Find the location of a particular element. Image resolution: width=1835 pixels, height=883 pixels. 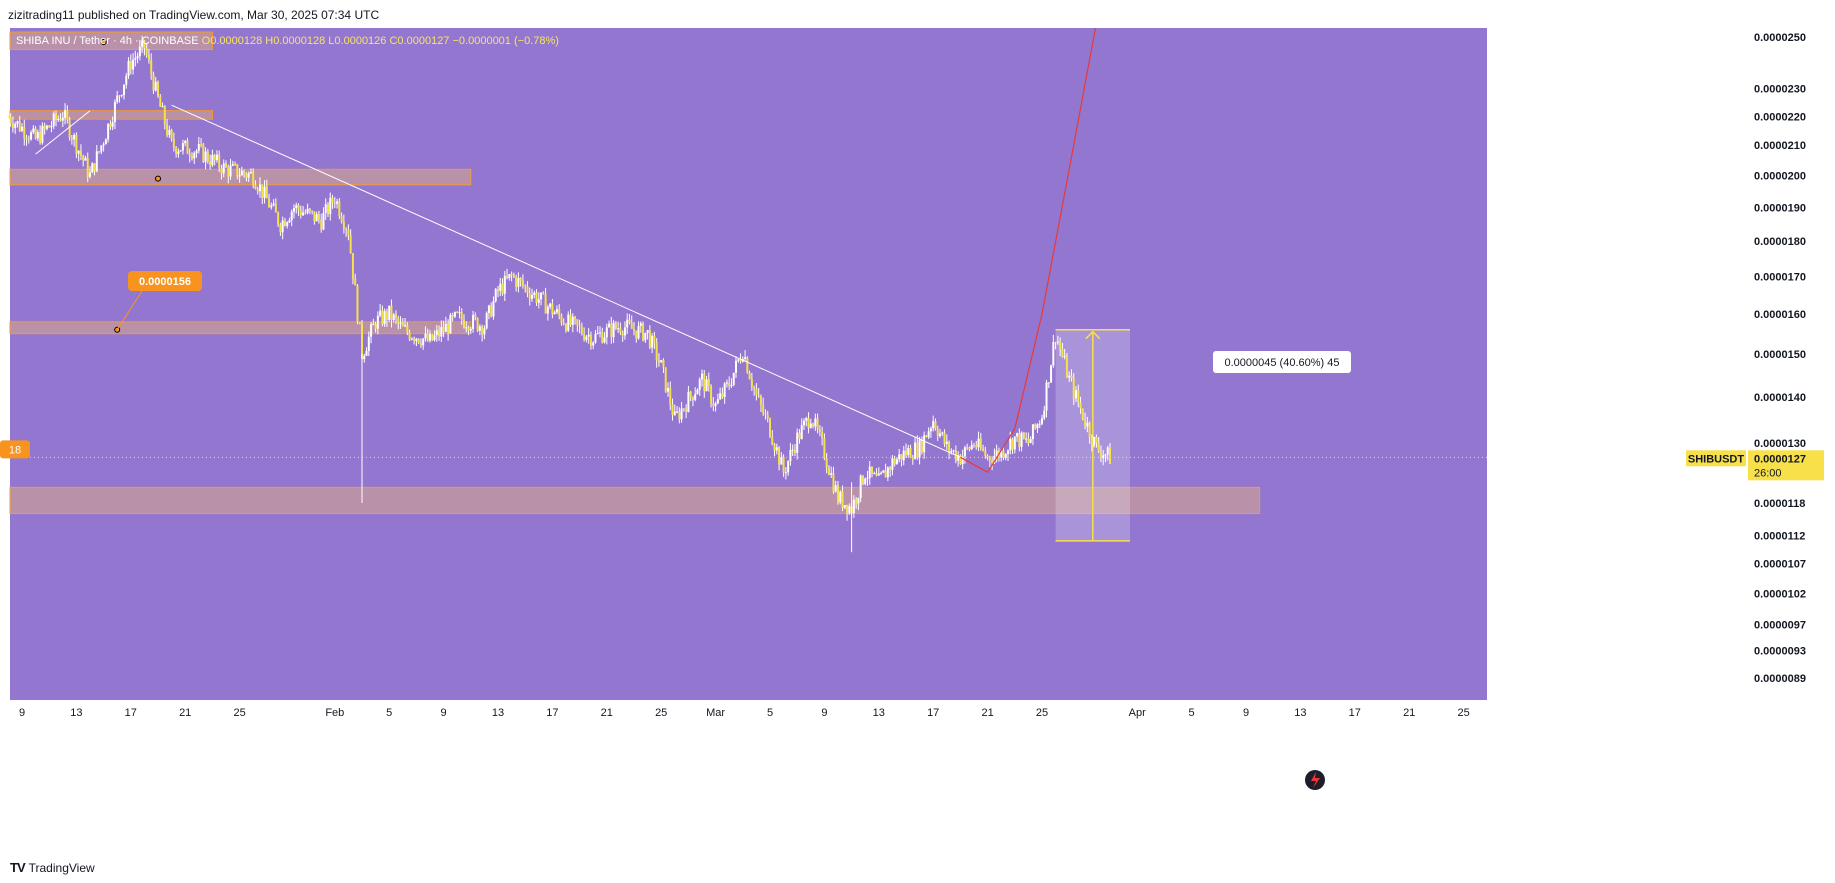

countdown-text: 26:00 is located at coordinates (1768, 473).